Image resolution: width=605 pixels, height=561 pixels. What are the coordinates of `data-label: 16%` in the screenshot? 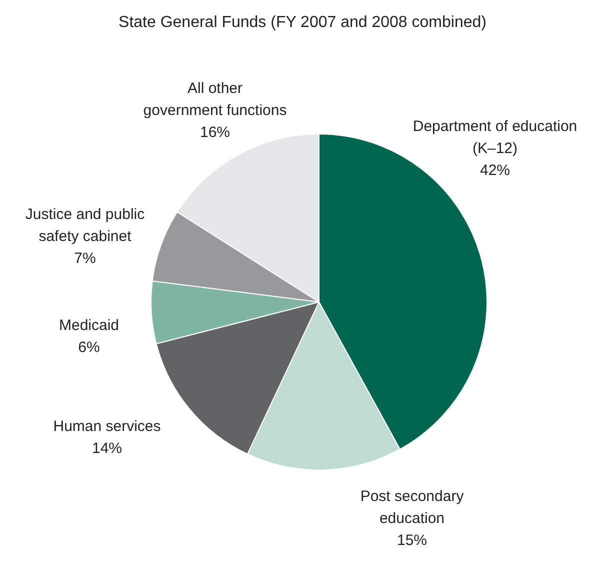 It's located at (215, 132).